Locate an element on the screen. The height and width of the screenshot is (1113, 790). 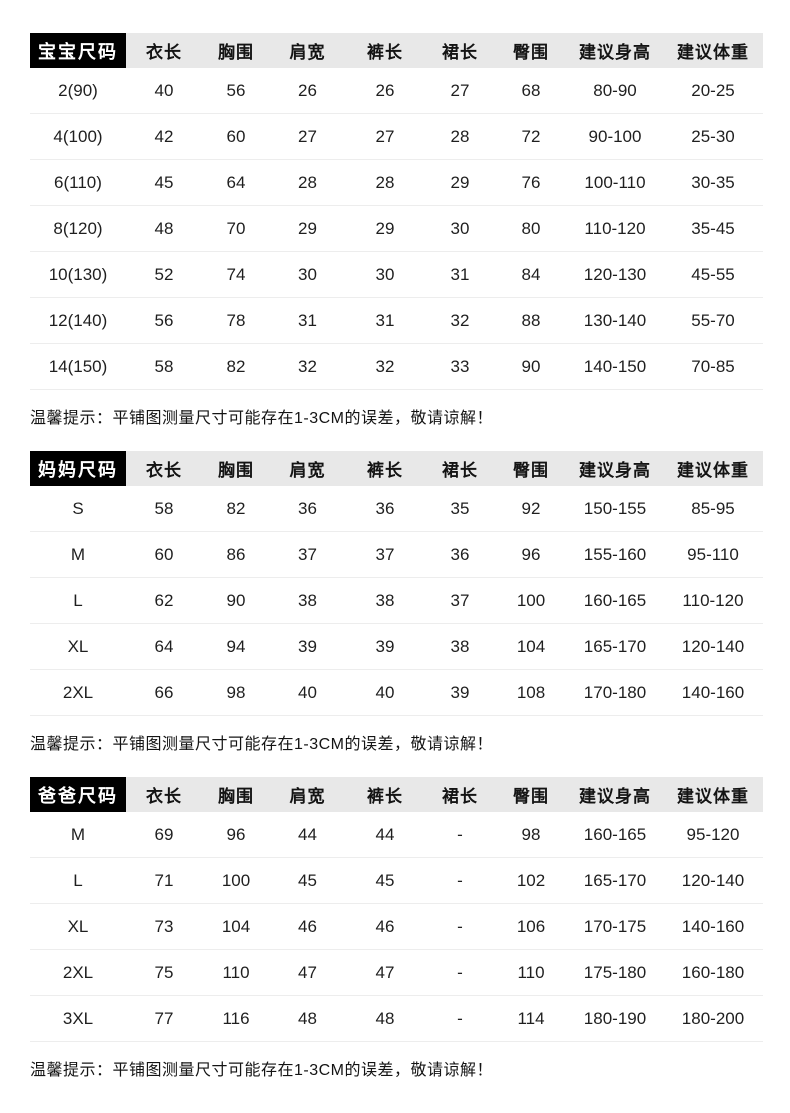
value-cell: - is located at coordinates (460, 926).